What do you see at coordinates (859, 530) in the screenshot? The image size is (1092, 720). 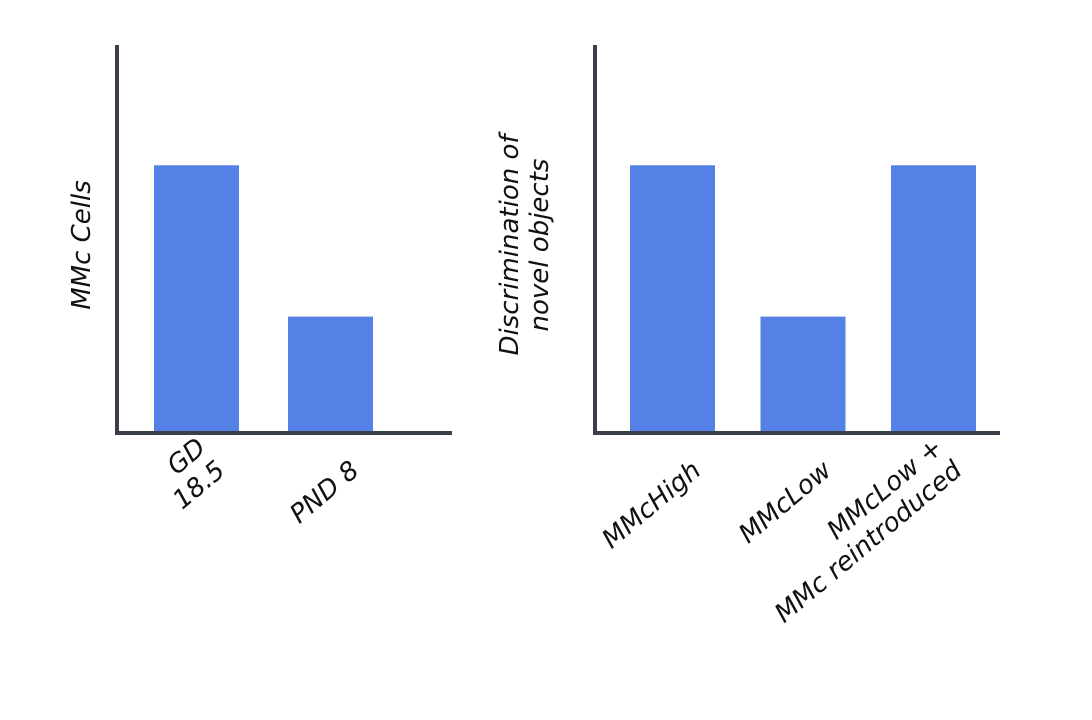 I see `x-tick-label: MMcLow +MMc reintroduced` at bounding box center [859, 530].